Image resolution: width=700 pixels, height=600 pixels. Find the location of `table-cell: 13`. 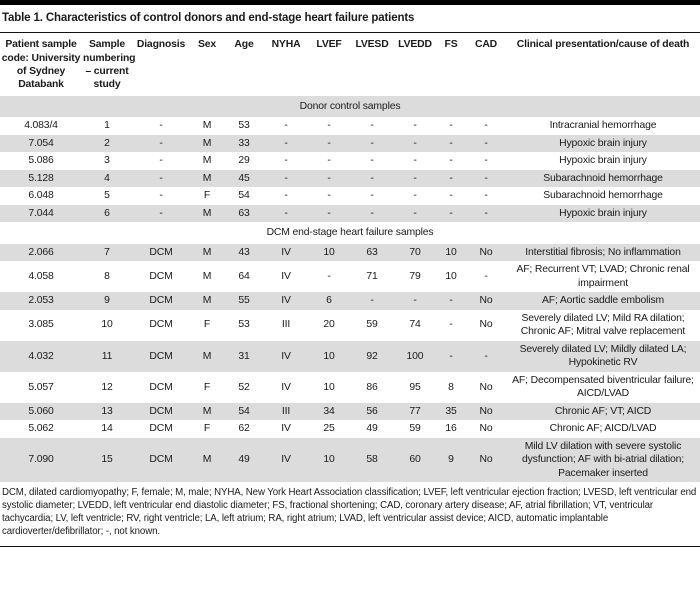

table-cell: 13 is located at coordinates (107, 411).